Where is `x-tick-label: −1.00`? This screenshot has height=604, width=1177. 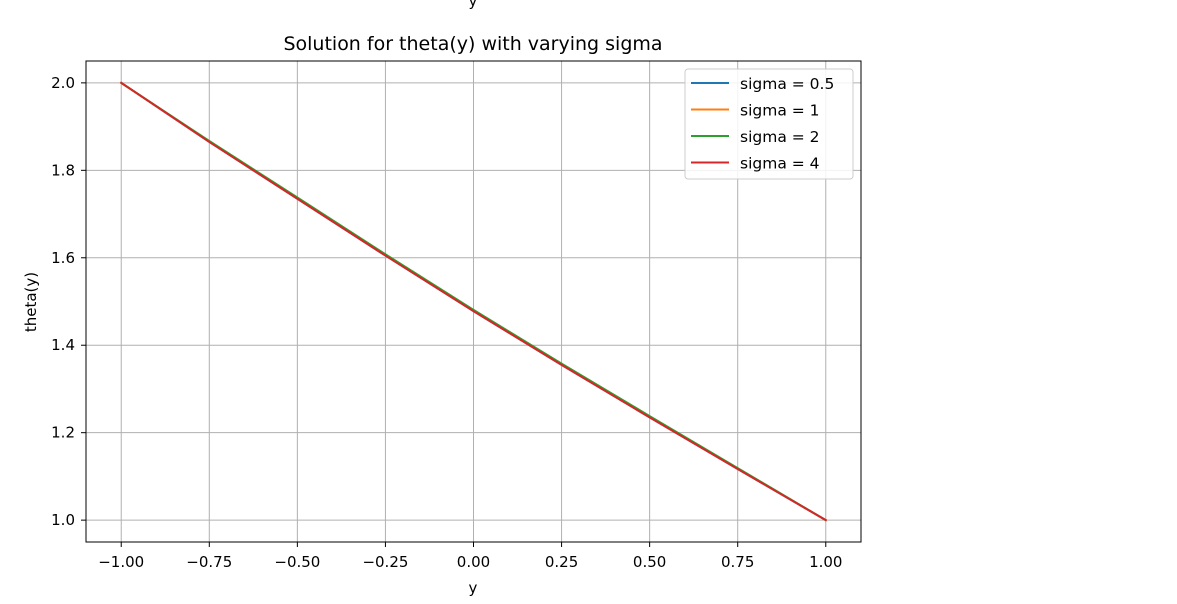 x-tick-label: −1.00 is located at coordinates (121, 562).